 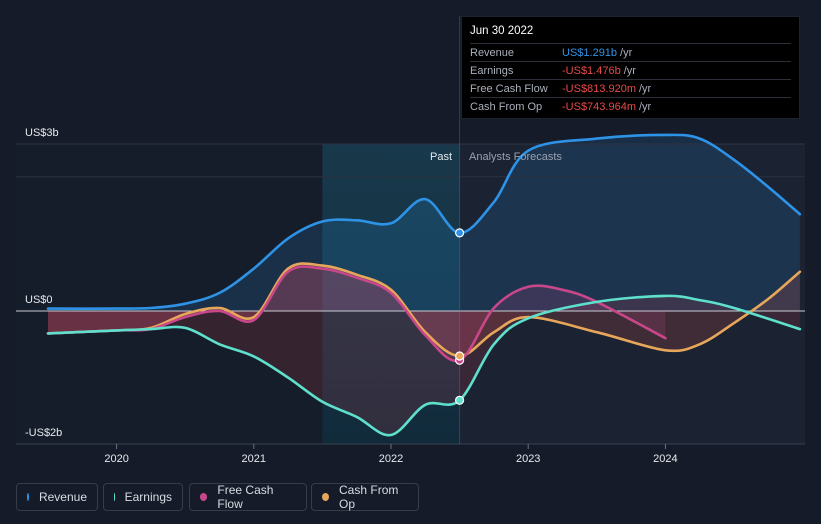 What do you see at coordinates (506, 106) in the screenshot?
I see `tooltip-label: Cash From Op` at bounding box center [506, 106].